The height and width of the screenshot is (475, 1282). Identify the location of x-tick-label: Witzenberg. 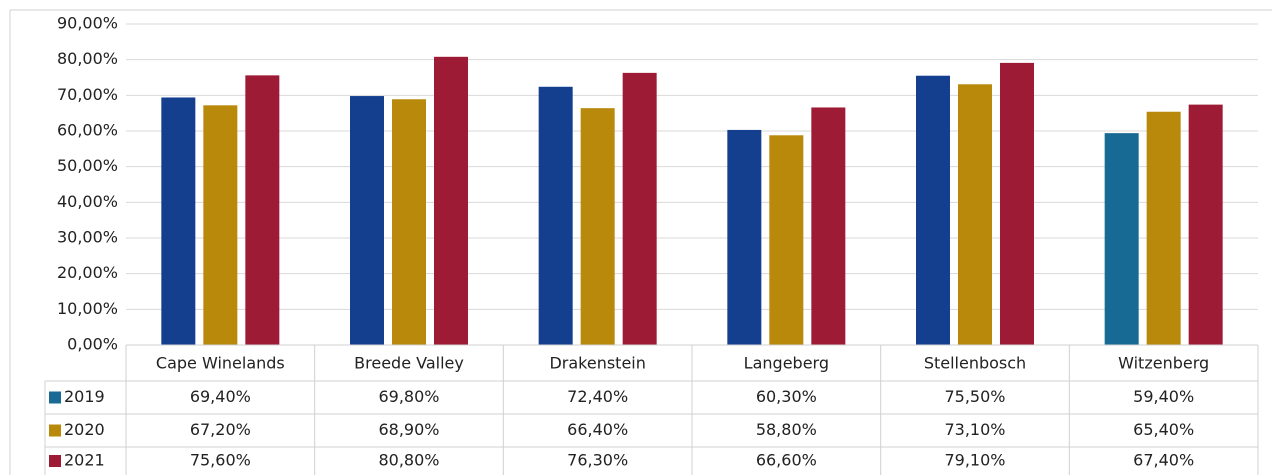
(1163, 363).